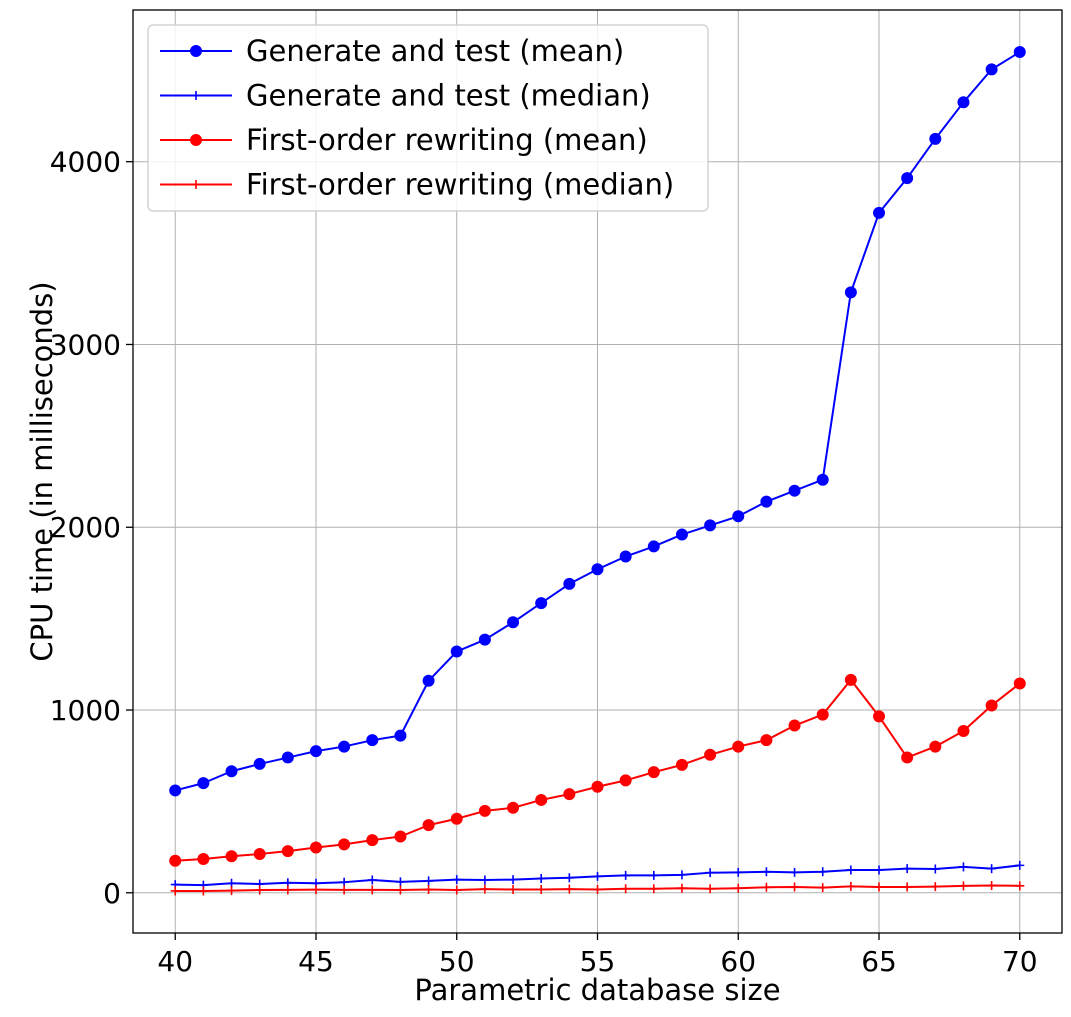 The image size is (1071, 1017). What do you see at coordinates (316, 961) in the screenshot?
I see `x-tick-label: 45` at bounding box center [316, 961].